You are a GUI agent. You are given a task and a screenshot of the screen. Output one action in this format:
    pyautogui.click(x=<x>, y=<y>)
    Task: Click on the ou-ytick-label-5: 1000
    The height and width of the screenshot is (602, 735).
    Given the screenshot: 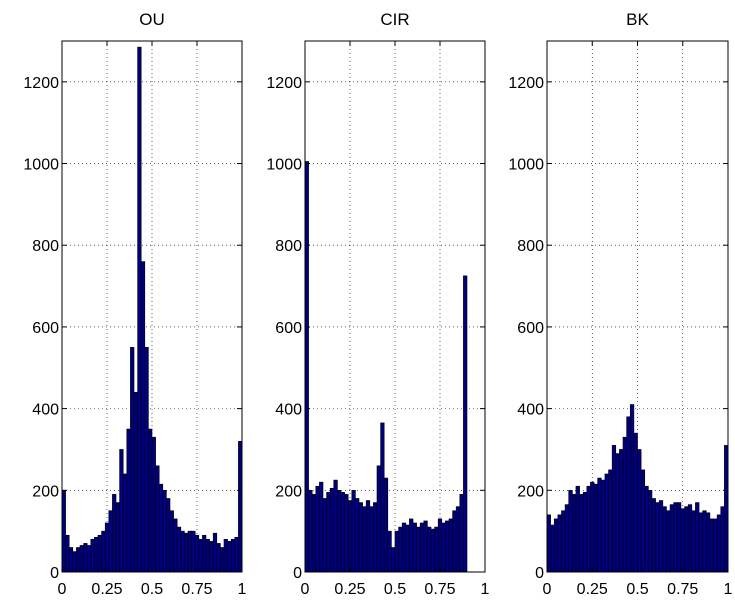 What is the action you would take?
    pyautogui.click(x=41, y=165)
    